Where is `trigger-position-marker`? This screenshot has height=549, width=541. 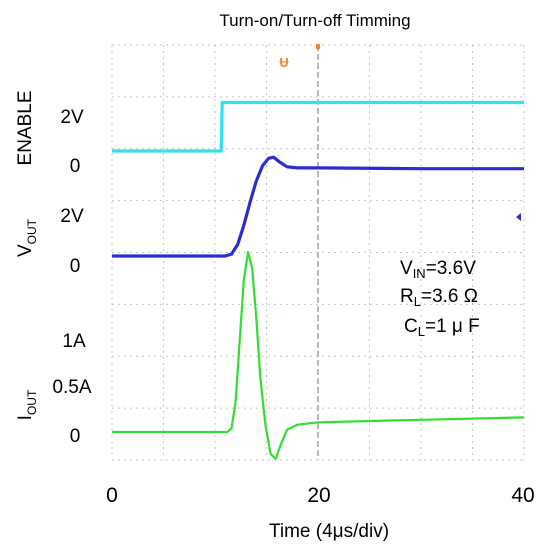
trigger-position-marker is located at coordinates (318, 46).